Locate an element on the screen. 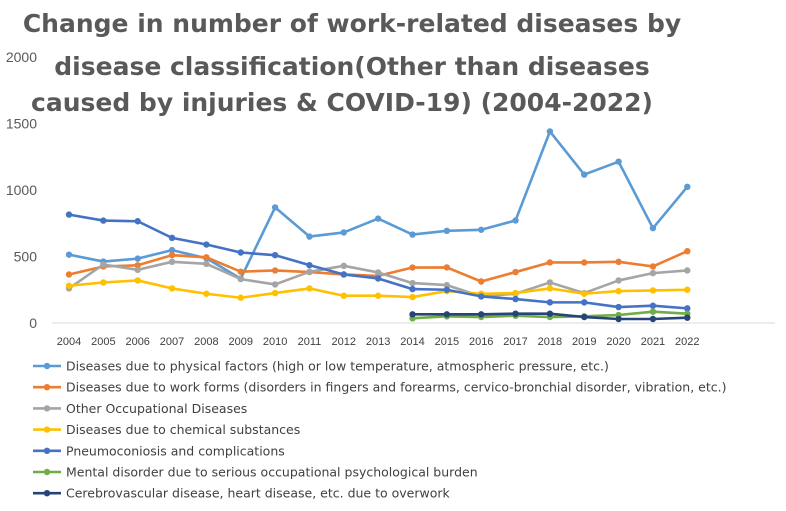 The height and width of the screenshot is (511, 786). y-axis: 0 500 1000 1500 2000 is located at coordinates (21, 190).